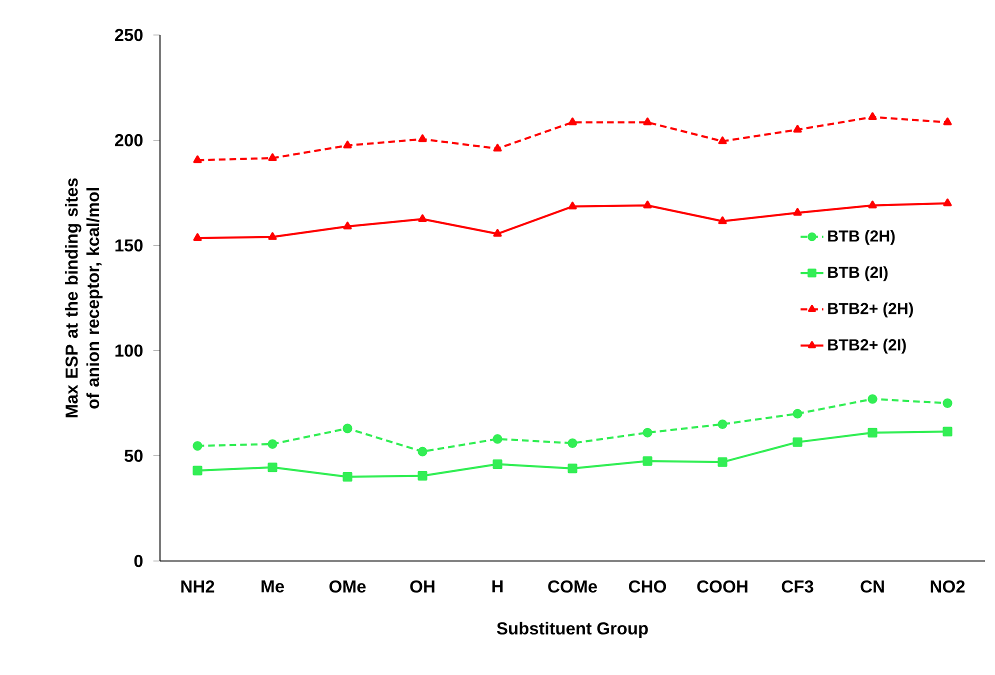 This screenshot has width=995, height=675. What do you see at coordinates (872, 586) in the screenshot?
I see `x-tick-label: CN` at bounding box center [872, 586].